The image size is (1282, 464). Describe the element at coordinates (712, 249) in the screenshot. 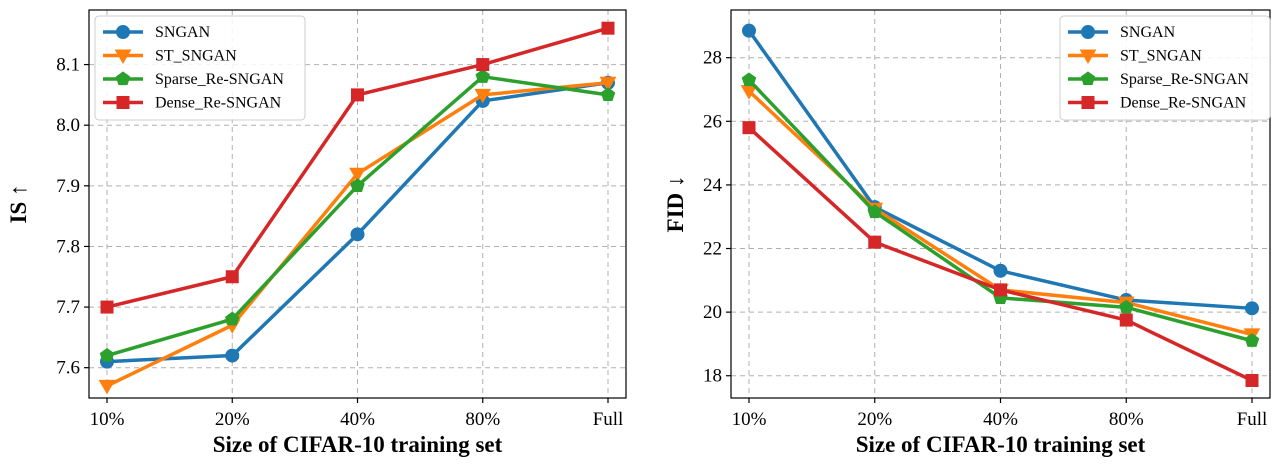

I see `y-tick-label: 22` at that location.